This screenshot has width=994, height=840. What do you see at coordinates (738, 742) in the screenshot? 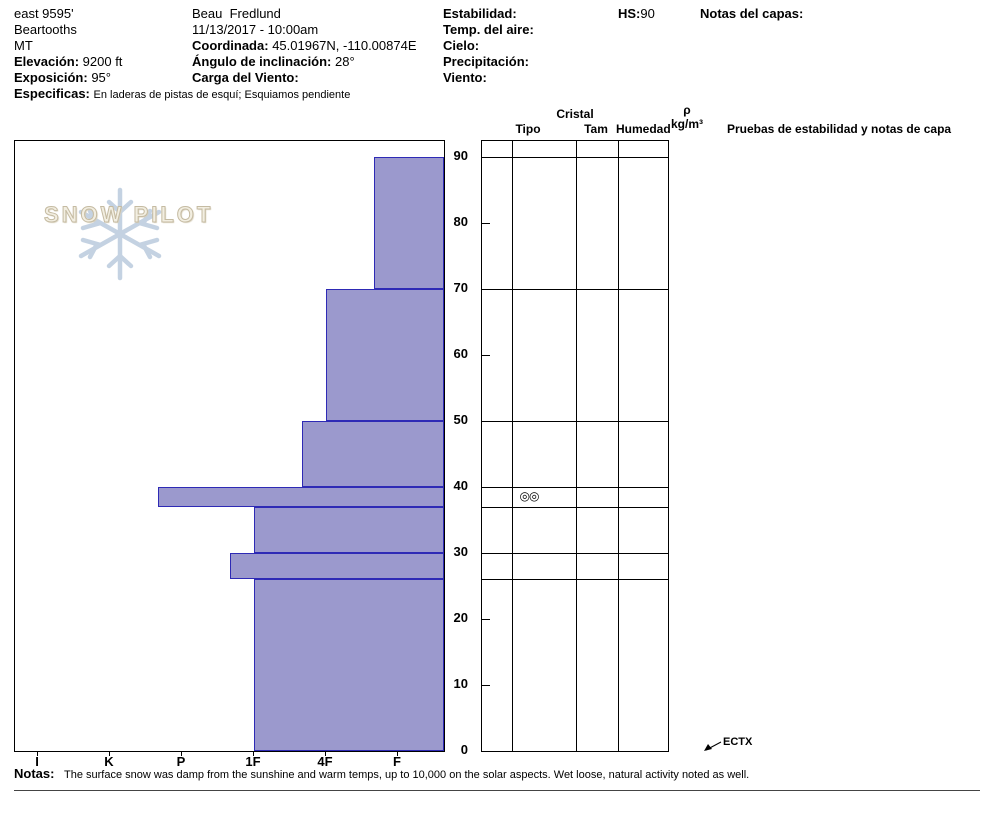
I see `stability-test-result: ECTX` at bounding box center [738, 742].